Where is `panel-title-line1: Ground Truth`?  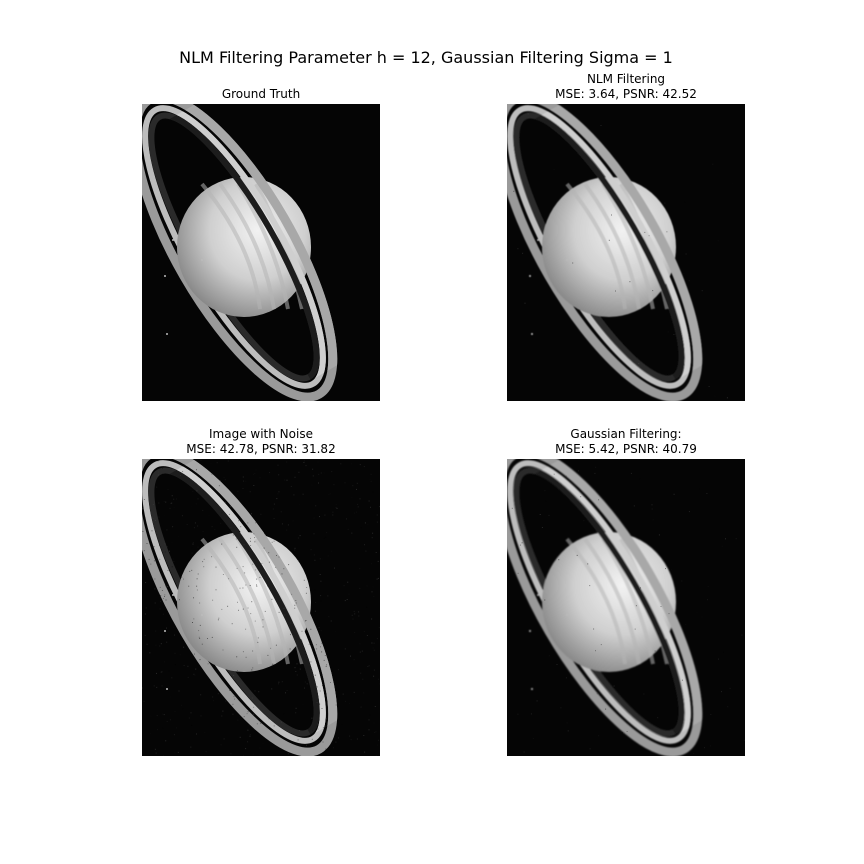
panel-title-line1: Ground Truth is located at coordinates (261, 94).